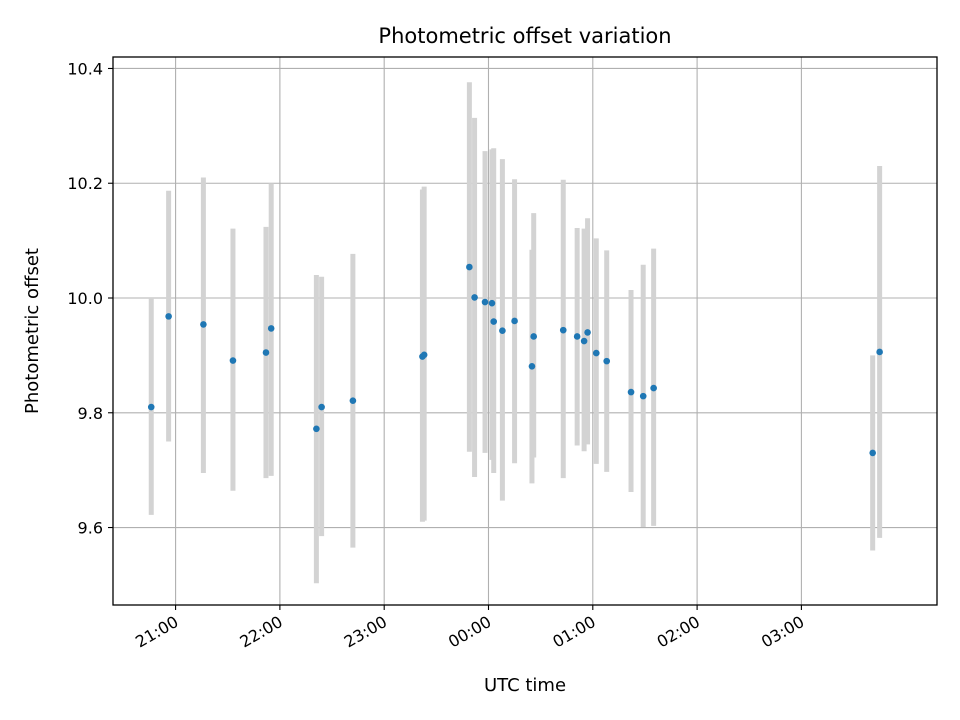 This screenshot has width=960, height=720. Describe the element at coordinates (85, 68) in the screenshot. I see `y-tick-label: 10.4` at that location.